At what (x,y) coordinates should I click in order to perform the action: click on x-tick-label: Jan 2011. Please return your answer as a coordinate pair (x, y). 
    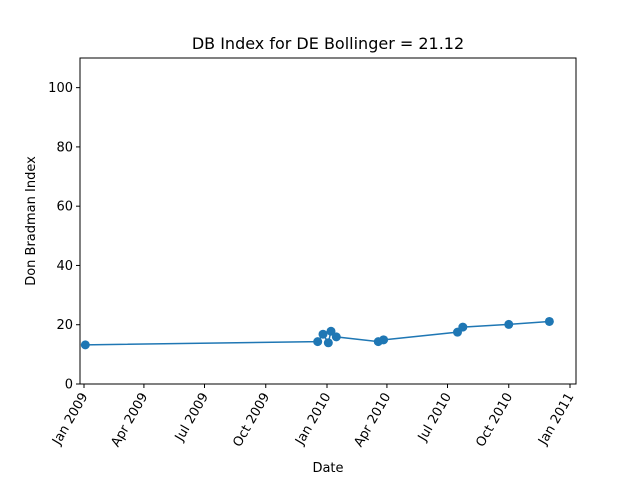
    Looking at the image, I should click on (556, 420).